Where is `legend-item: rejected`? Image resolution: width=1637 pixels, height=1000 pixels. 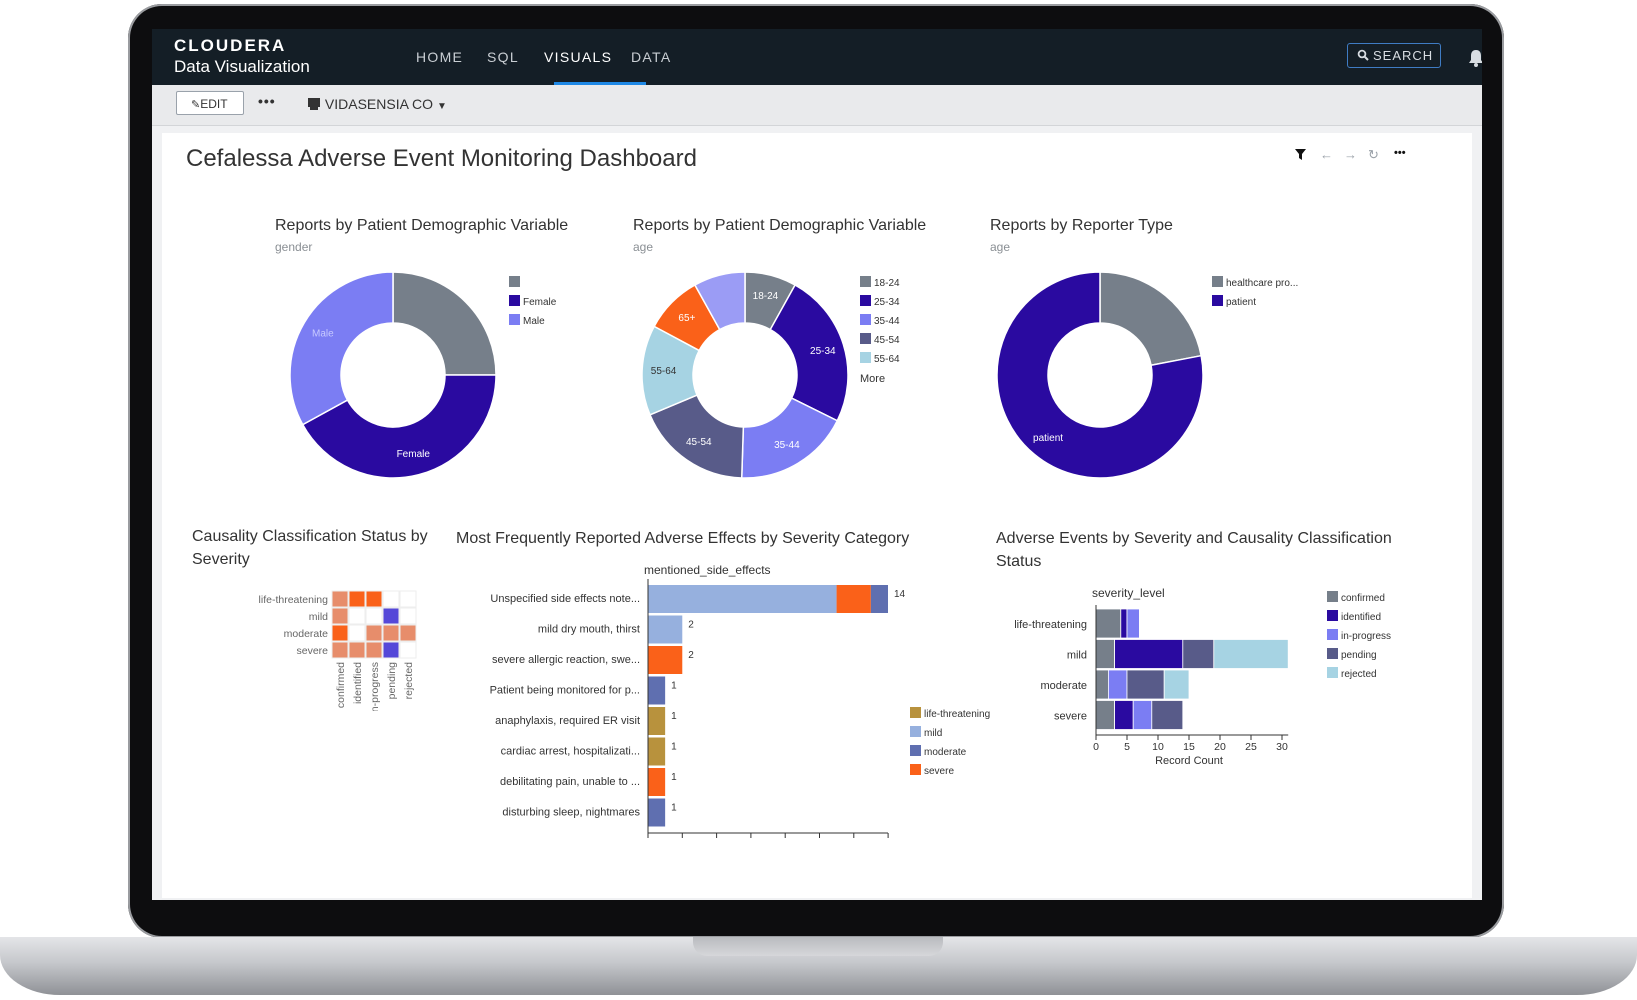 legend-item: rejected is located at coordinates (1352, 674).